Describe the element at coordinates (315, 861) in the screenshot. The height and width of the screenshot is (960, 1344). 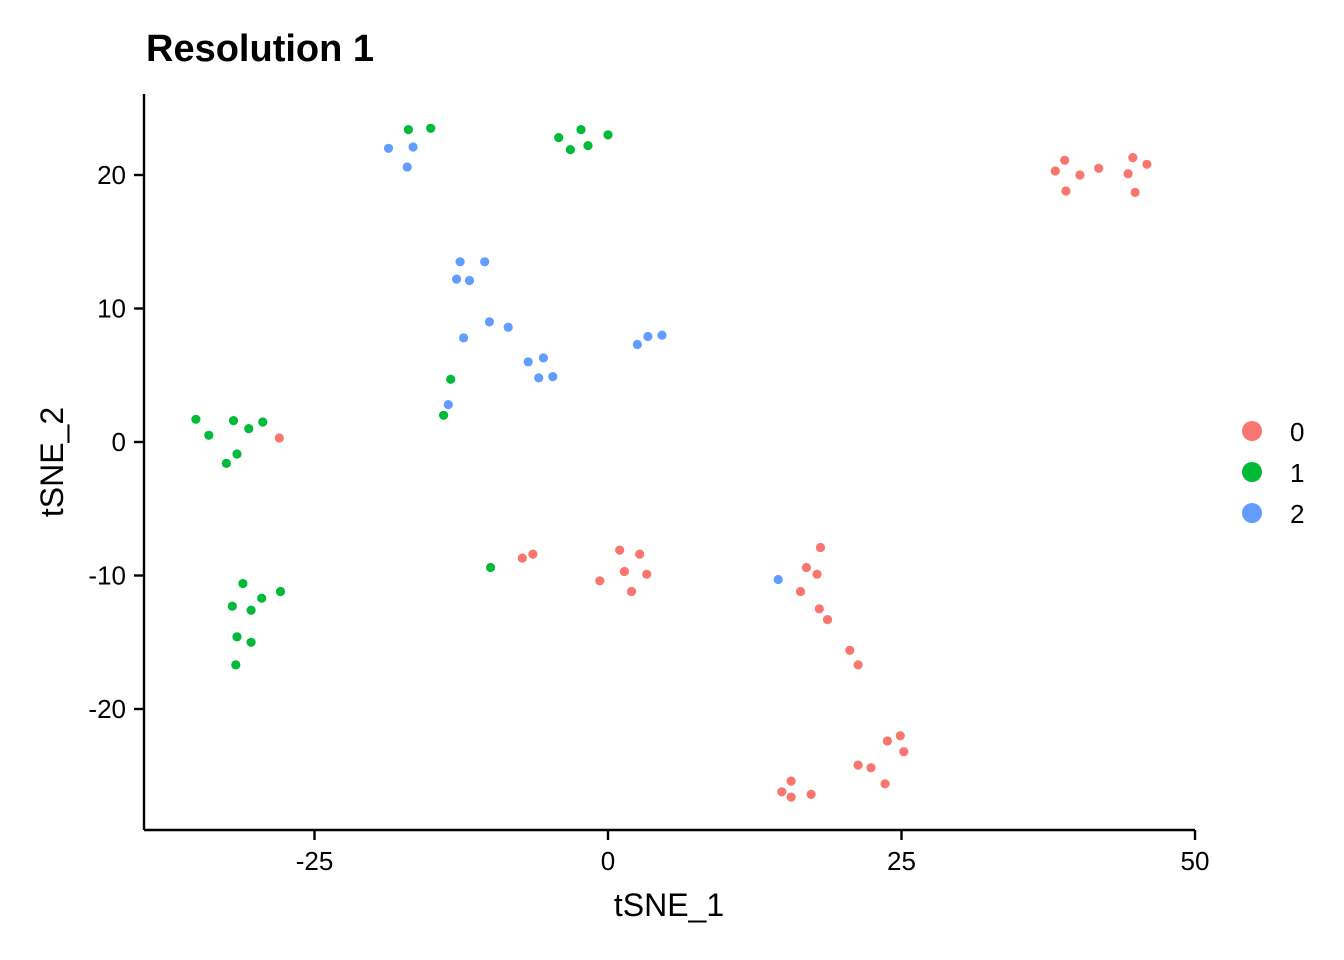
I see `x-tick-label-0: -25` at that location.